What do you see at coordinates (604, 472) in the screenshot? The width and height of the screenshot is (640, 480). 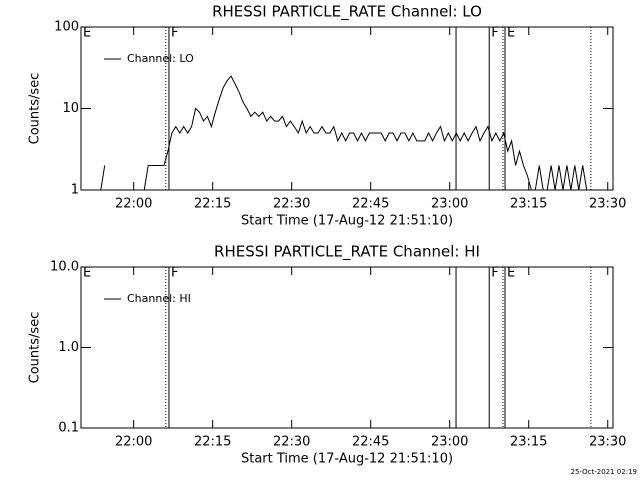 I see `footer: 25-Oct-2021 02:19` at bounding box center [604, 472].